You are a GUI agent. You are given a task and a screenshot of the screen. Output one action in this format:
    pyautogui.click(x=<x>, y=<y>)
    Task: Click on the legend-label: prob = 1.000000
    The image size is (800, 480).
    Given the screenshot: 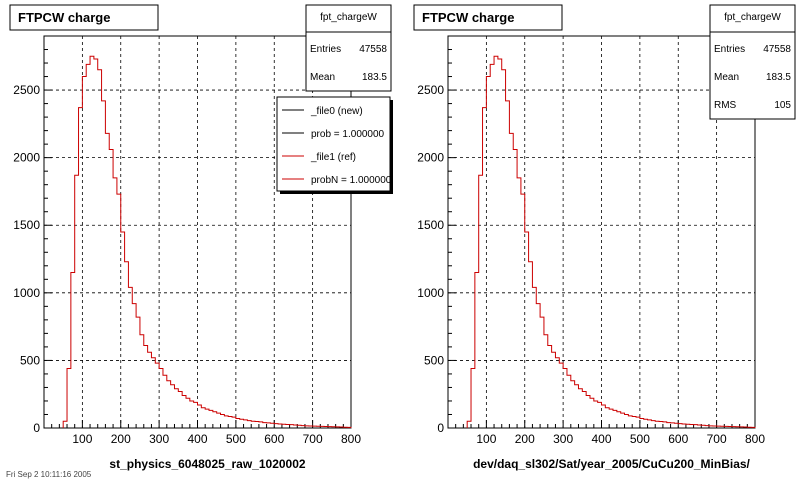 What is the action you would take?
    pyautogui.click(x=348, y=134)
    